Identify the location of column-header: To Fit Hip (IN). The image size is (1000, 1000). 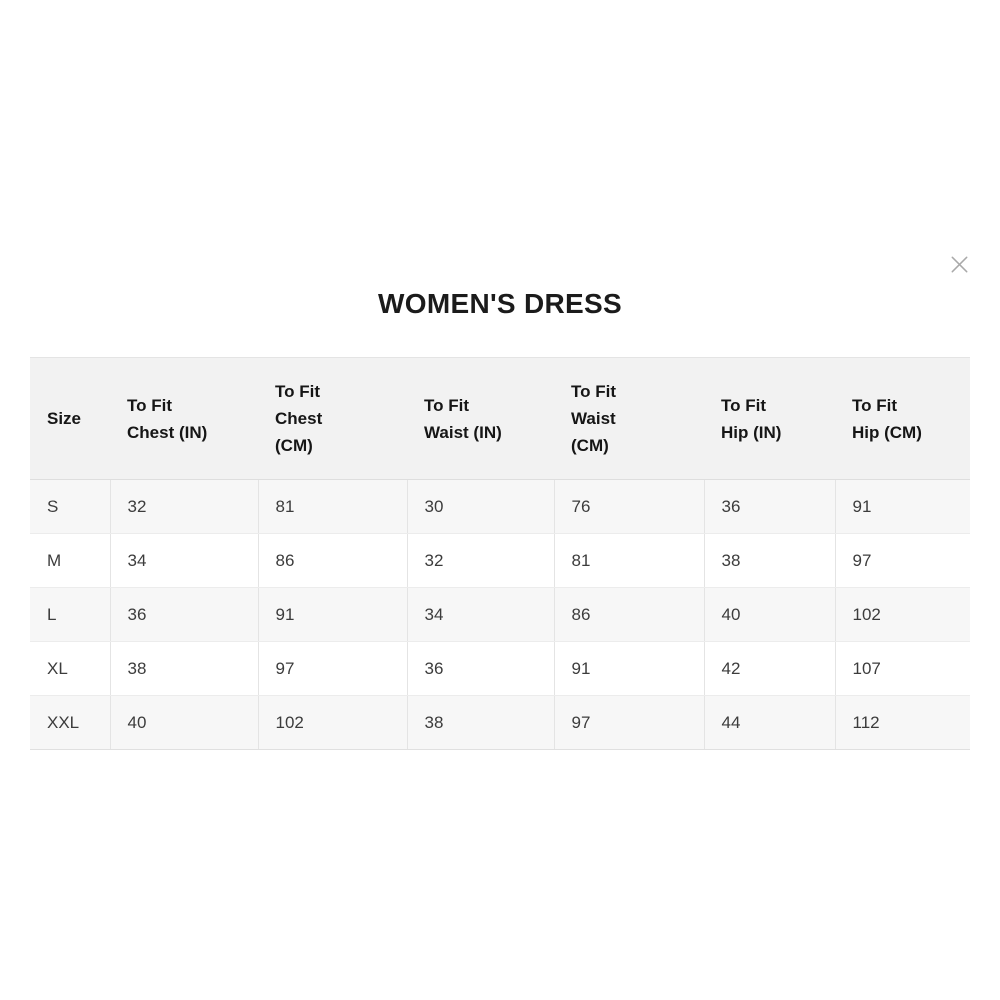
(769, 418).